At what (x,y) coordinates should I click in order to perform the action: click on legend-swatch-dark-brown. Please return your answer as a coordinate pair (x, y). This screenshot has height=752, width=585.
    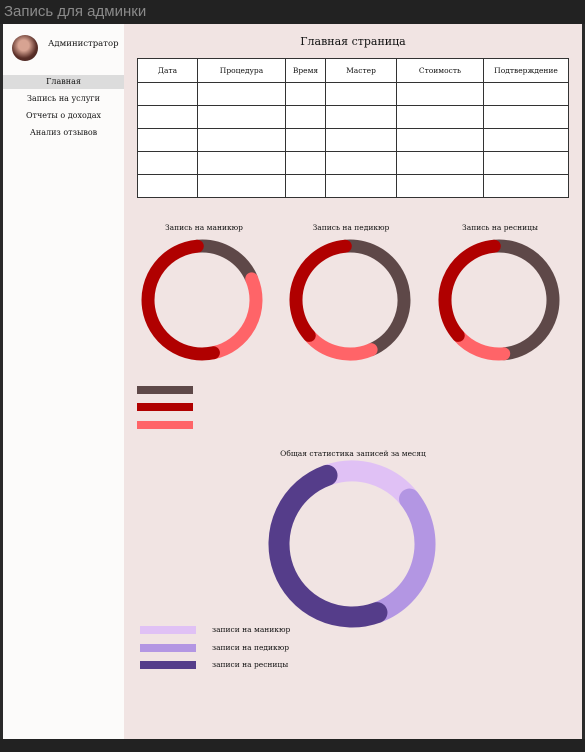
    Looking at the image, I should click on (165, 390).